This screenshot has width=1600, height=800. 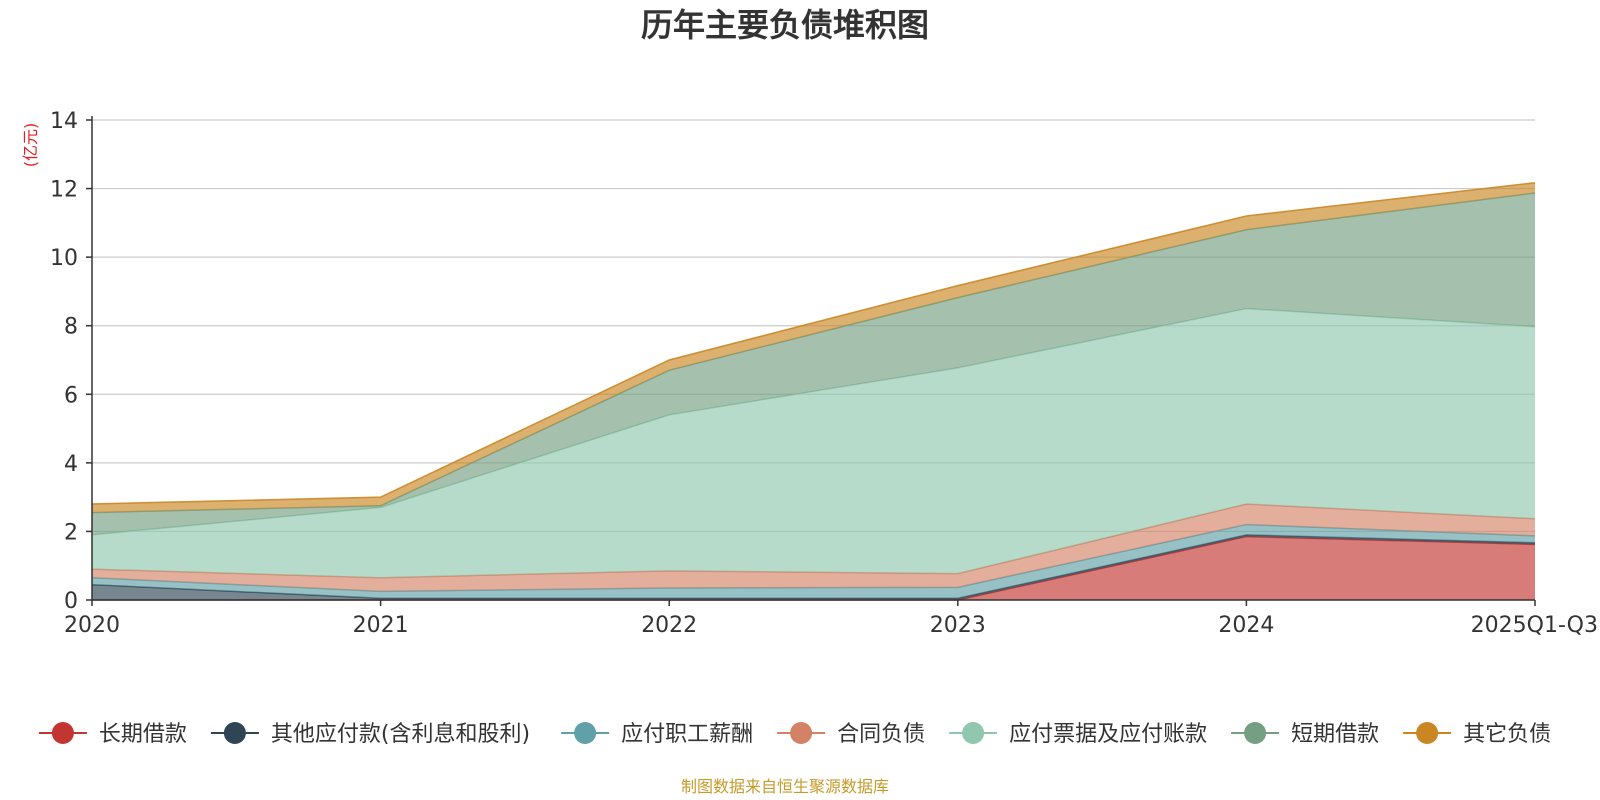 I want to click on legend-label: 应付票据及应付账款, so click(x=1108, y=734).